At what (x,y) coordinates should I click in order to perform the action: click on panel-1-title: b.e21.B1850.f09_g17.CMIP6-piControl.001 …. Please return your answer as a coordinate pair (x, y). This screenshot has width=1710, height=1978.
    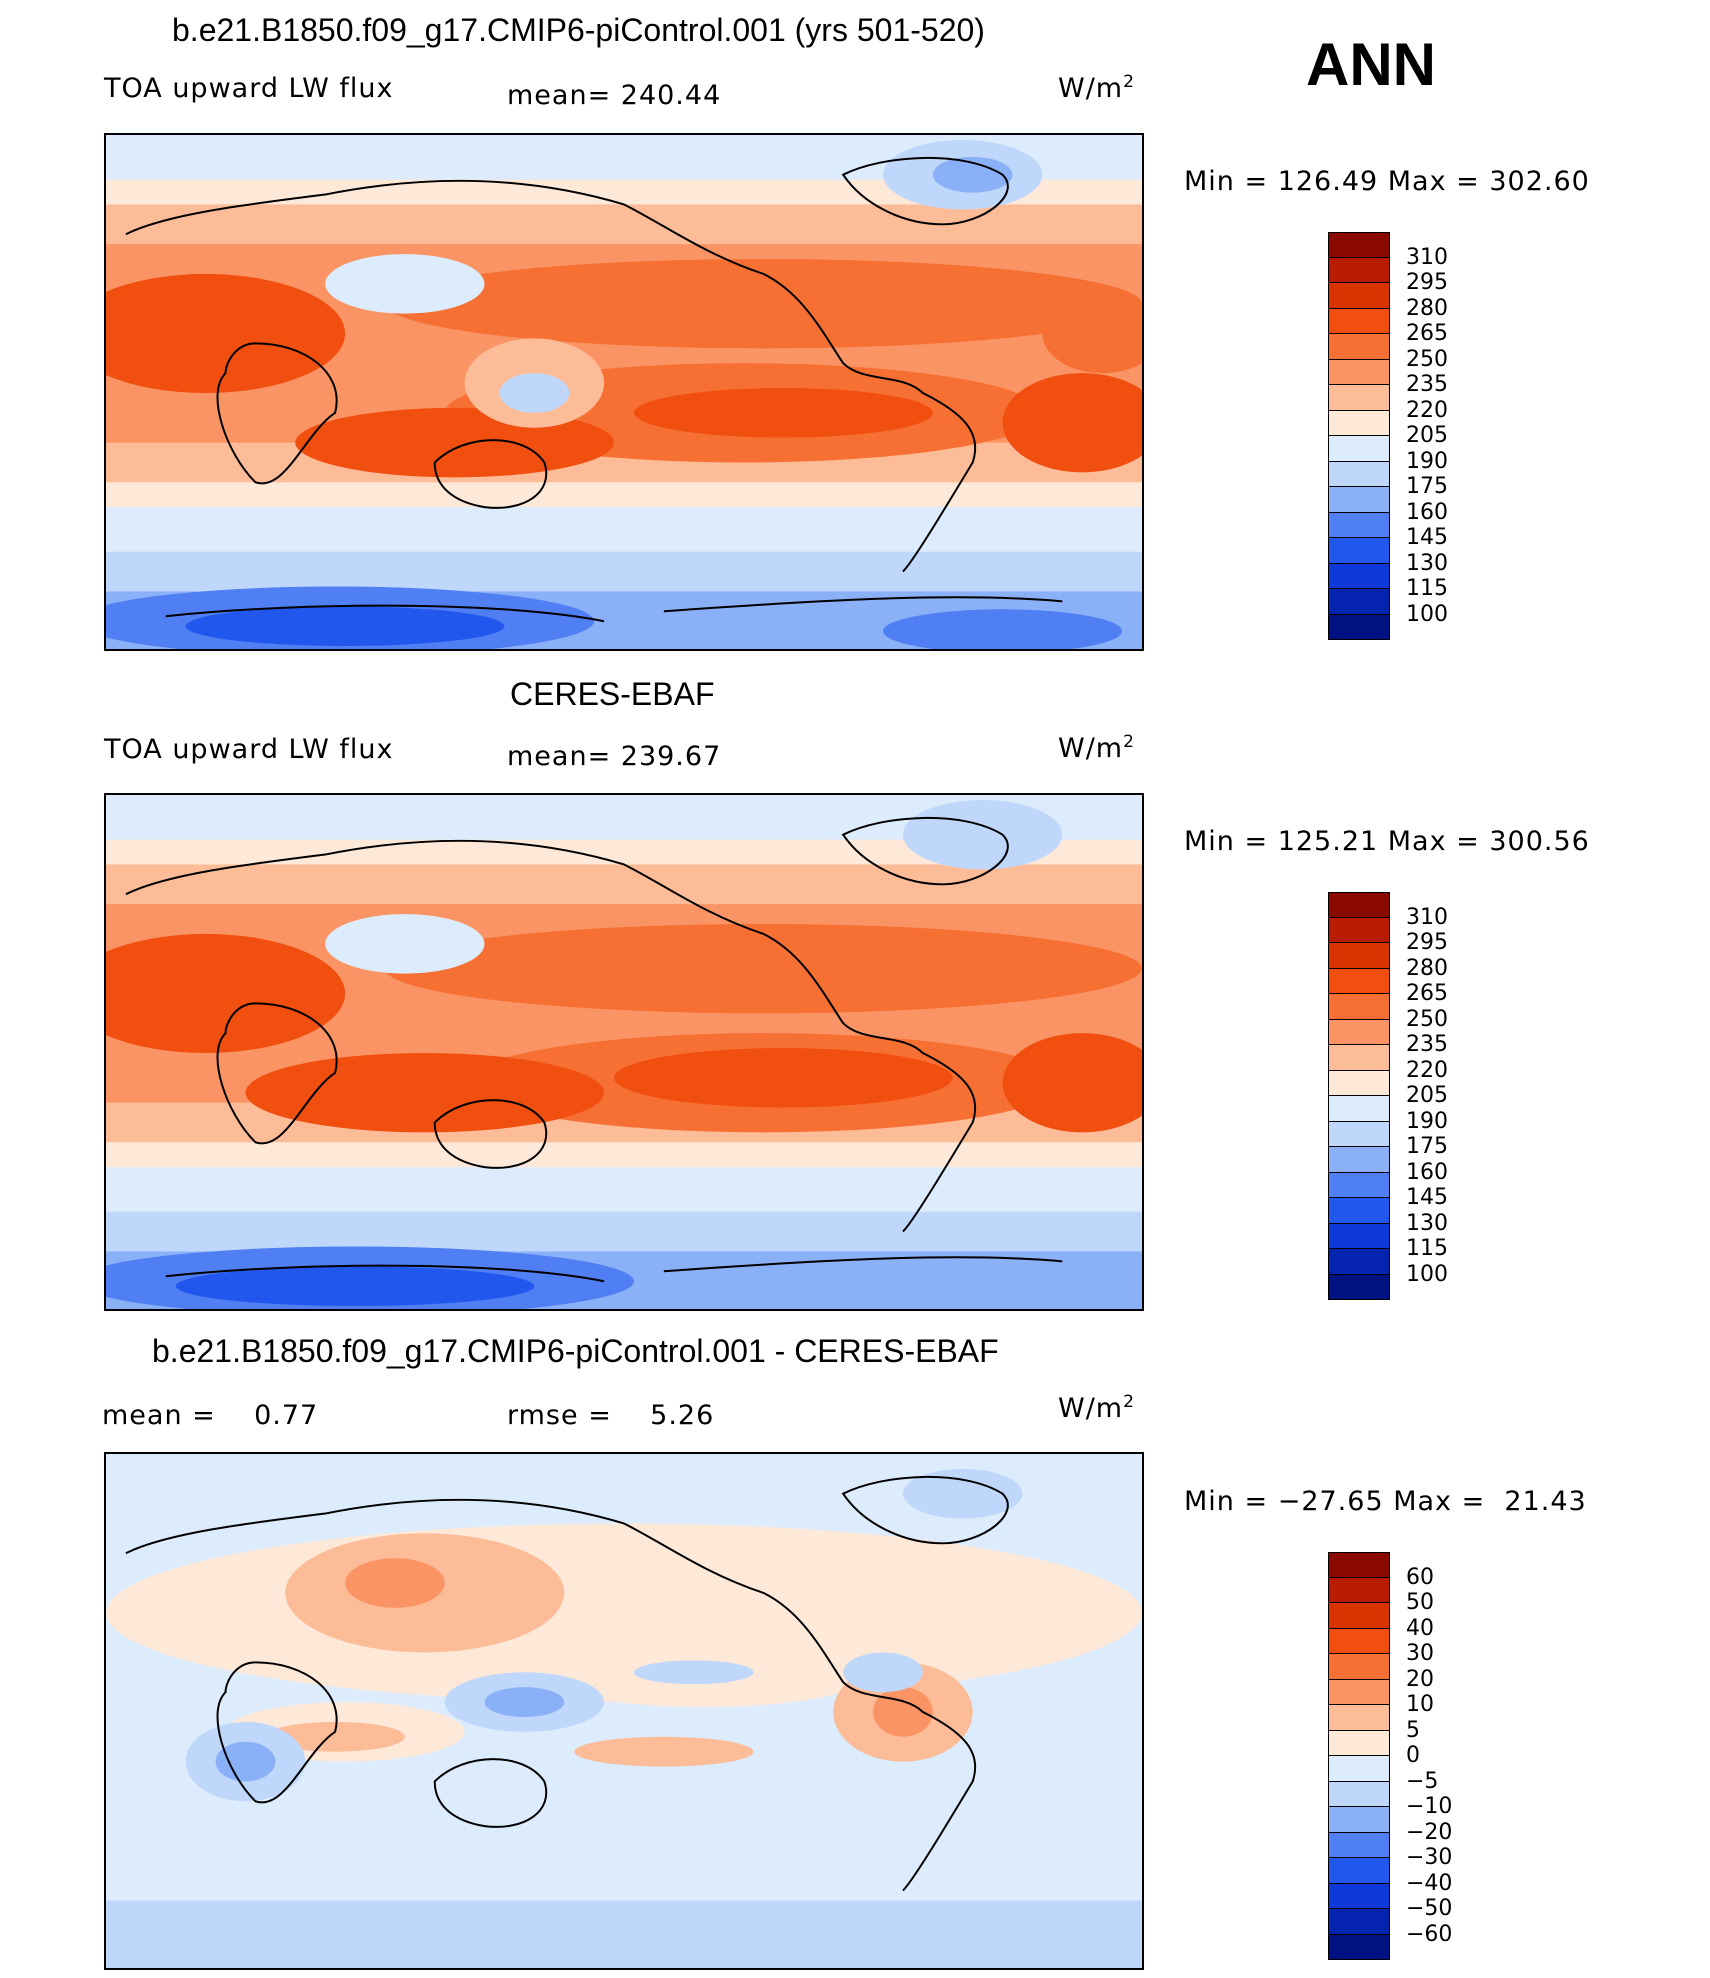
    Looking at the image, I should click on (578, 30).